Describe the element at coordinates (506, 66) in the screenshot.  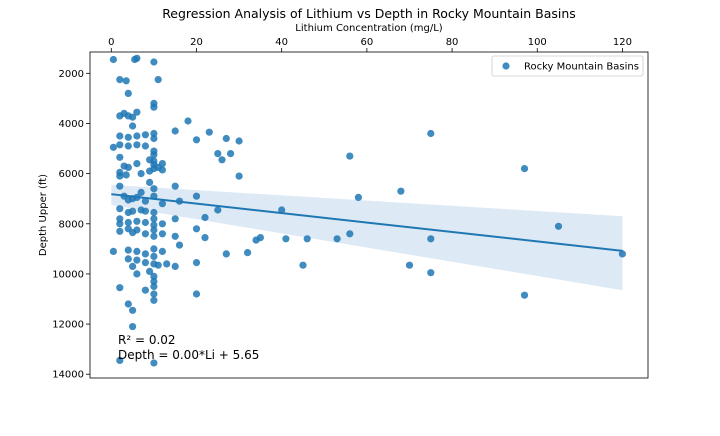
I see `legend-marker` at that location.